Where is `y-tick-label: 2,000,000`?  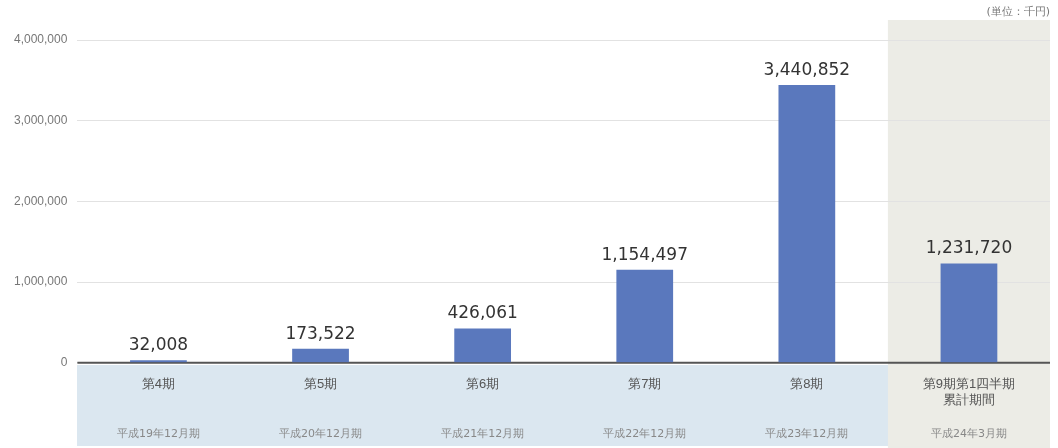 y-tick-label: 2,000,000 is located at coordinates (40, 200).